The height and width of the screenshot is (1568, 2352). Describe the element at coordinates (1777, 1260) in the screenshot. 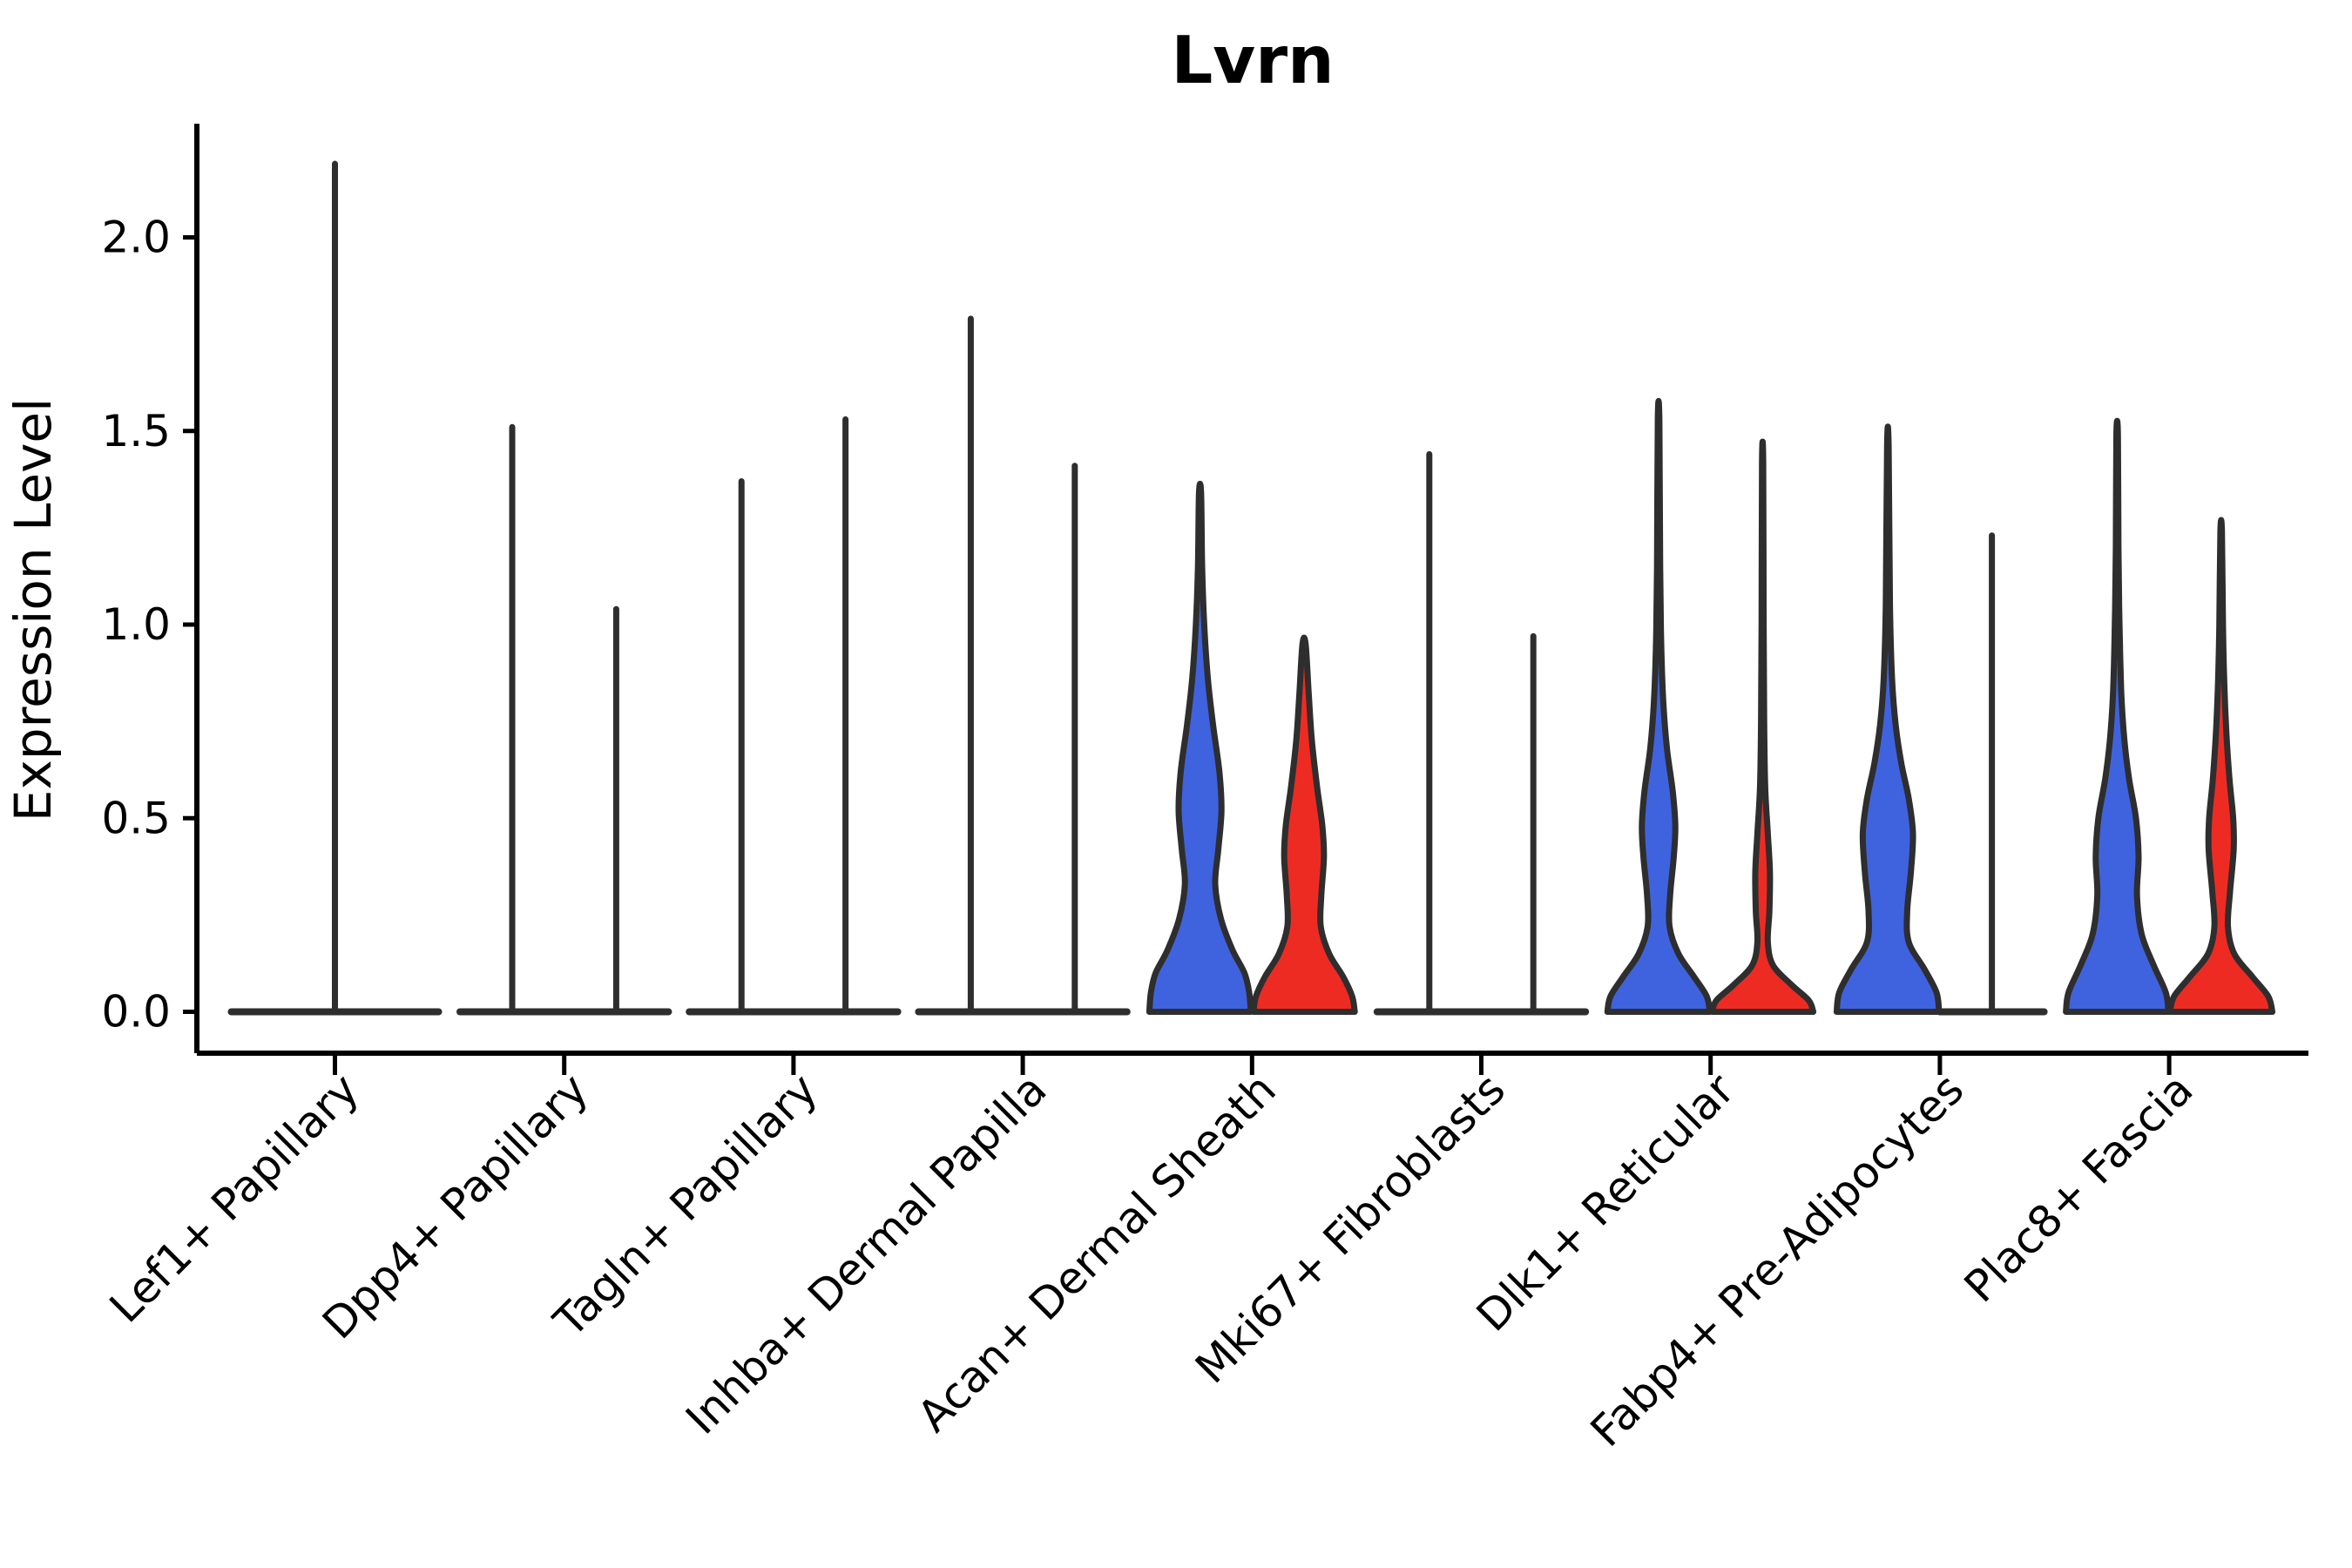

I see `x-tick-label: Fabp4+ Pre-Adipocytes` at that location.